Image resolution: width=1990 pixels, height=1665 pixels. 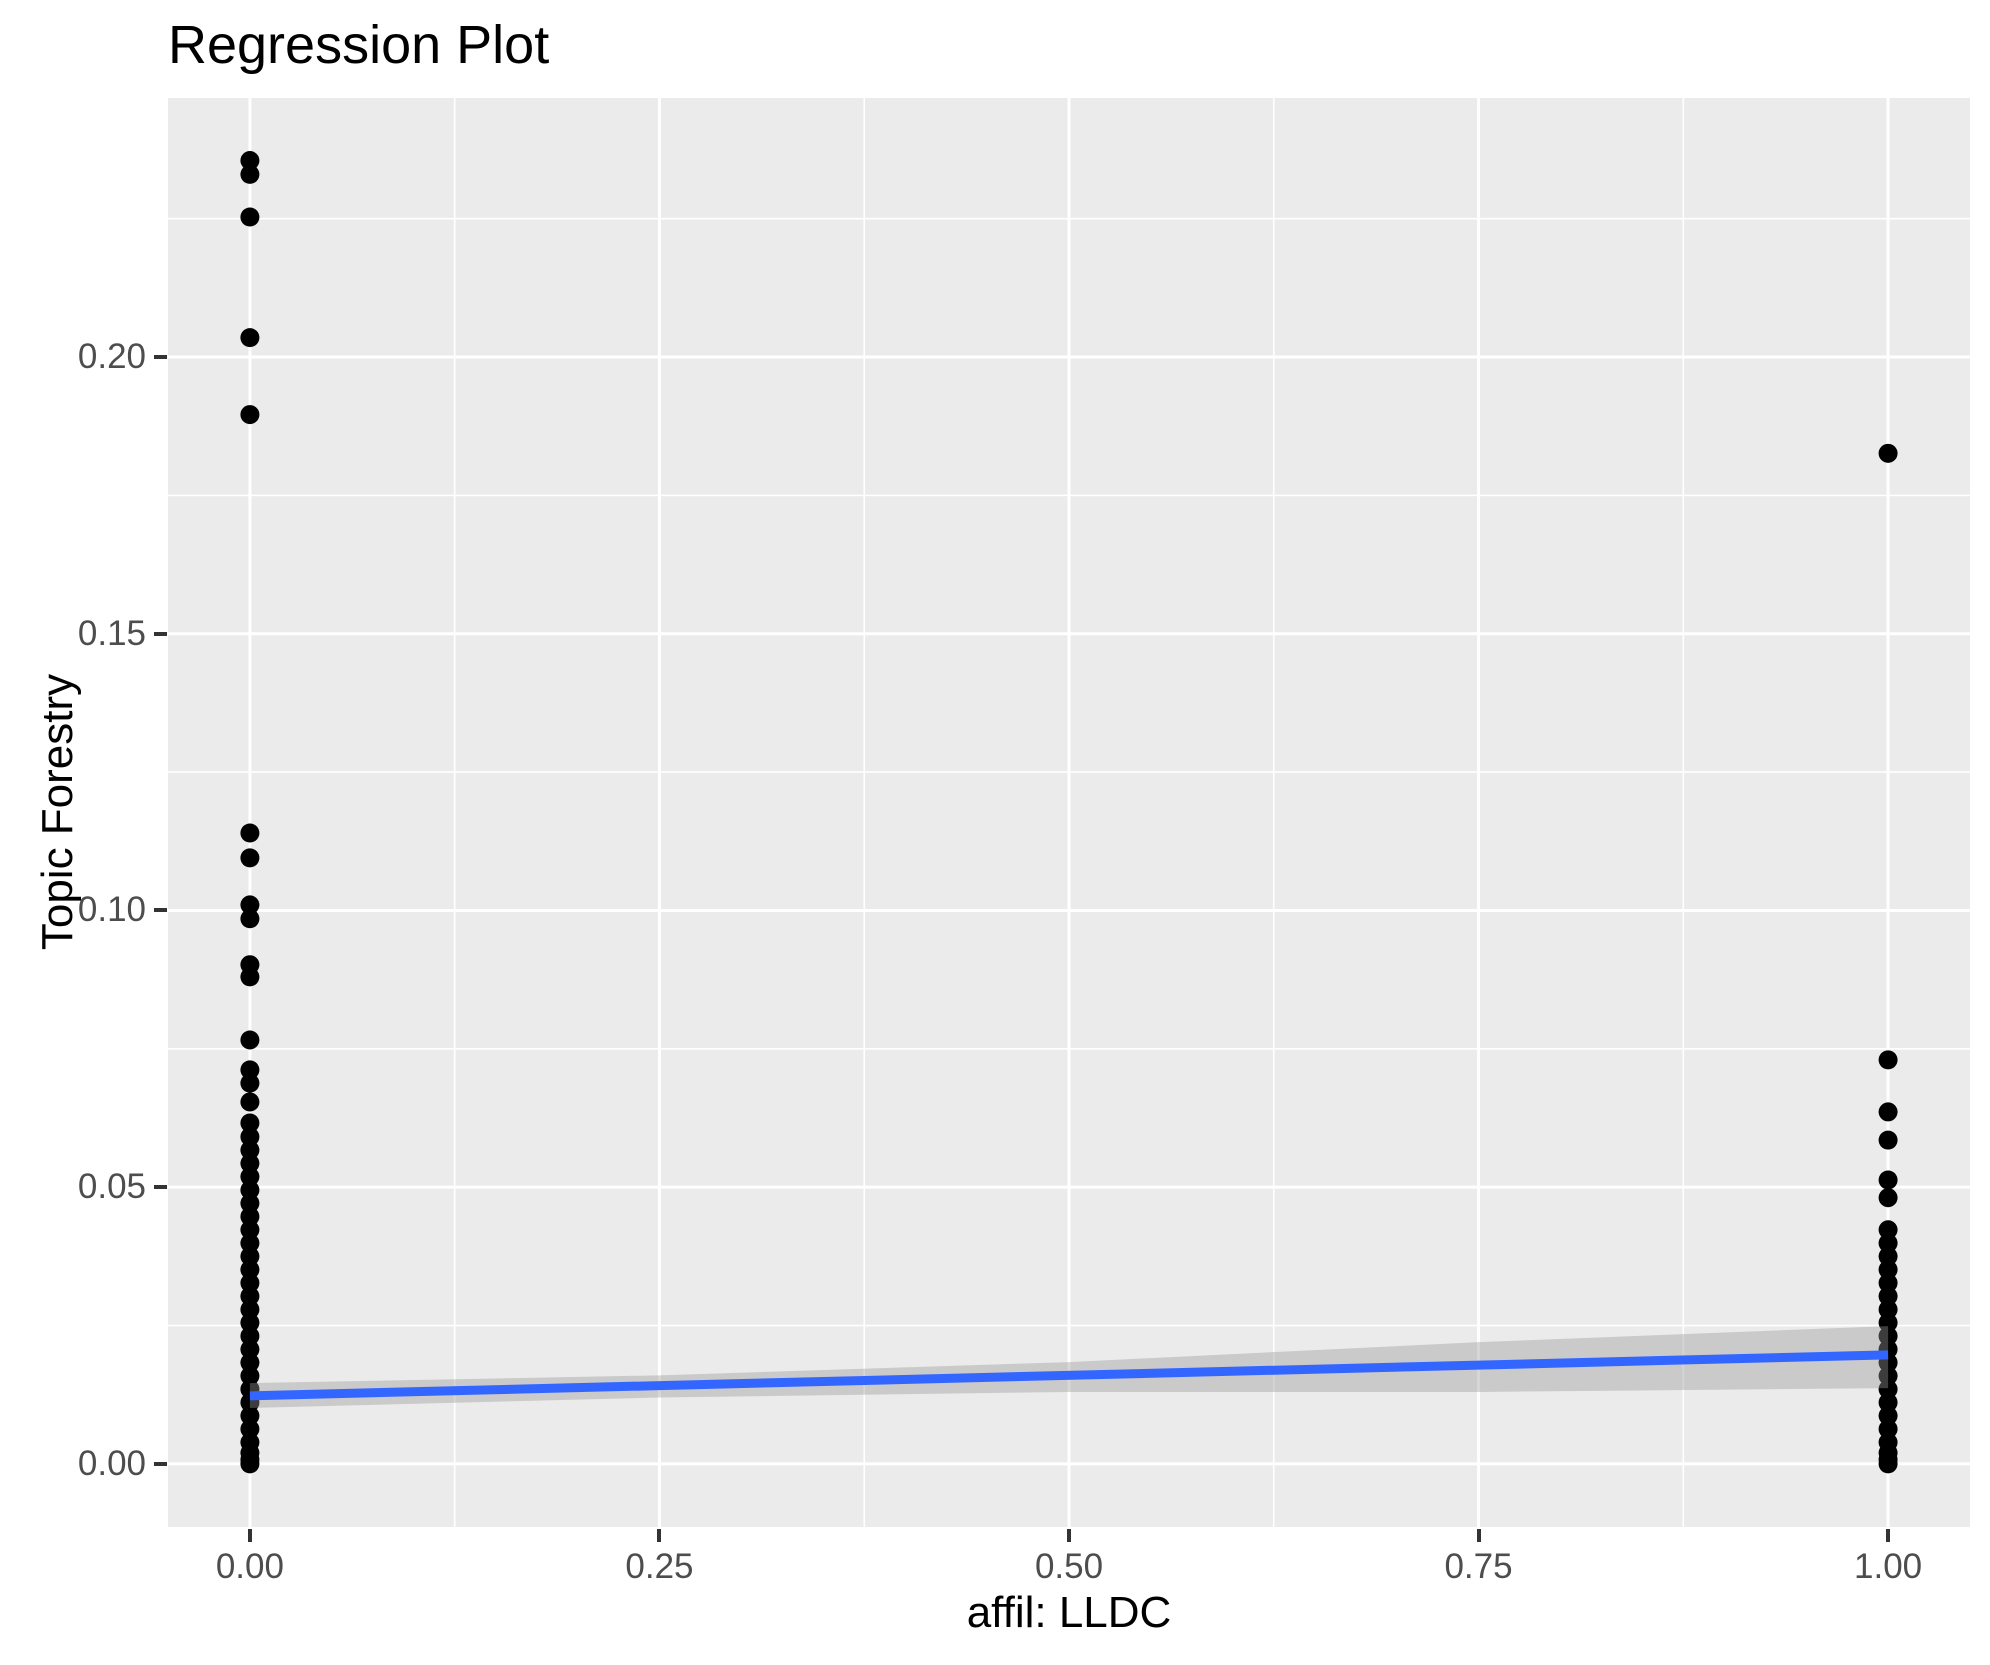 I want to click on y-axis-title: Topic Forestry, so click(x=57, y=812).